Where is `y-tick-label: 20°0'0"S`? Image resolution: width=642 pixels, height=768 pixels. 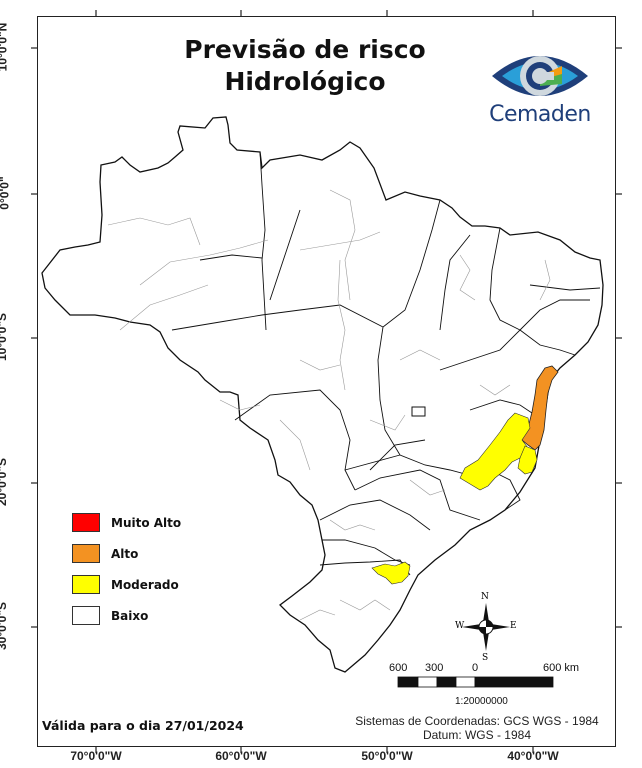
y-tick-label: 20°0'0"S is located at coordinates (5, 482).